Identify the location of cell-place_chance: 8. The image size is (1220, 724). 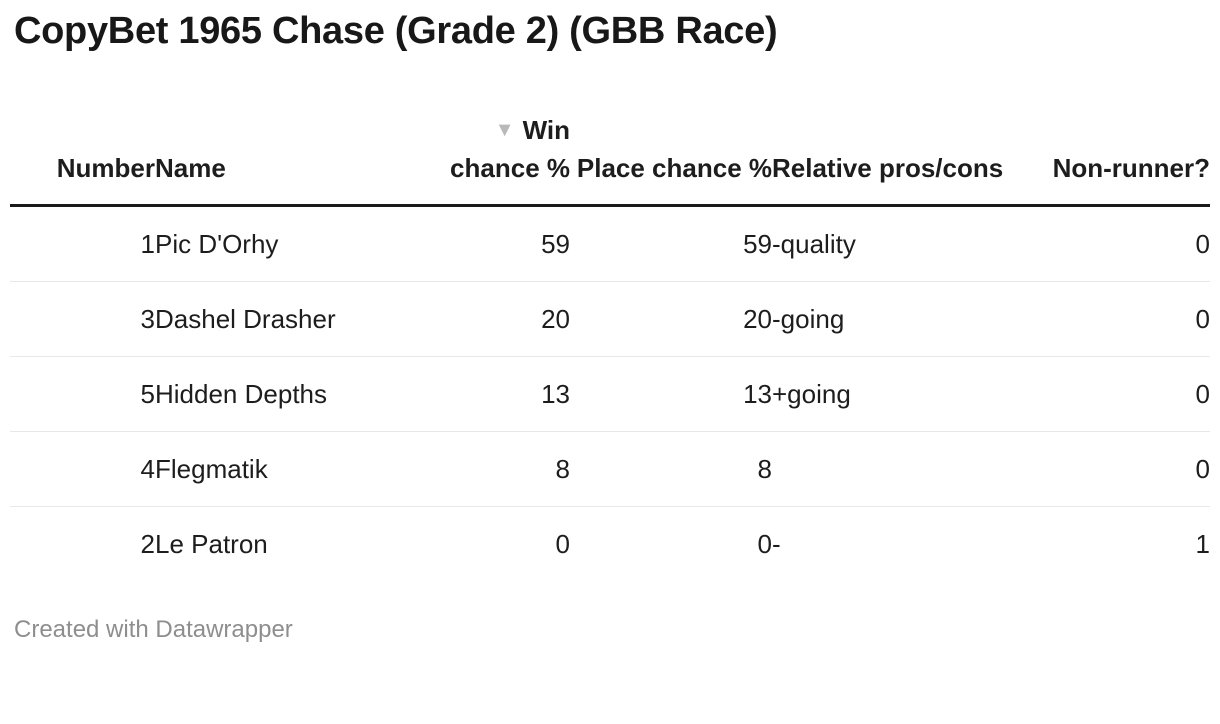
(671, 469).